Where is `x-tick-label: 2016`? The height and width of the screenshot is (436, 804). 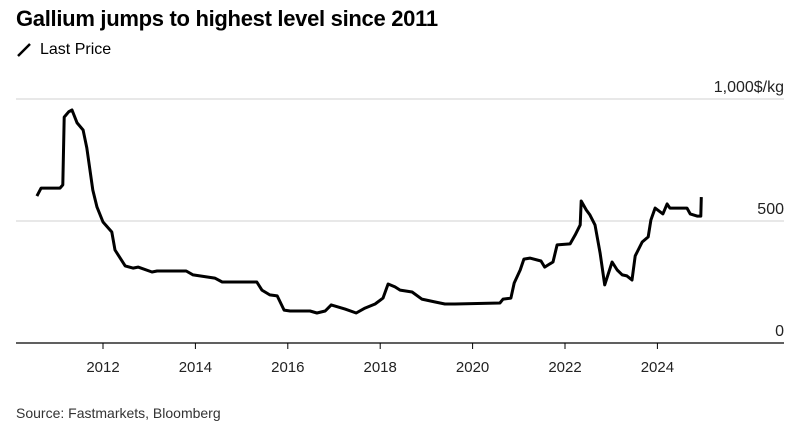
x-tick-label: 2016 is located at coordinates (287, 367).